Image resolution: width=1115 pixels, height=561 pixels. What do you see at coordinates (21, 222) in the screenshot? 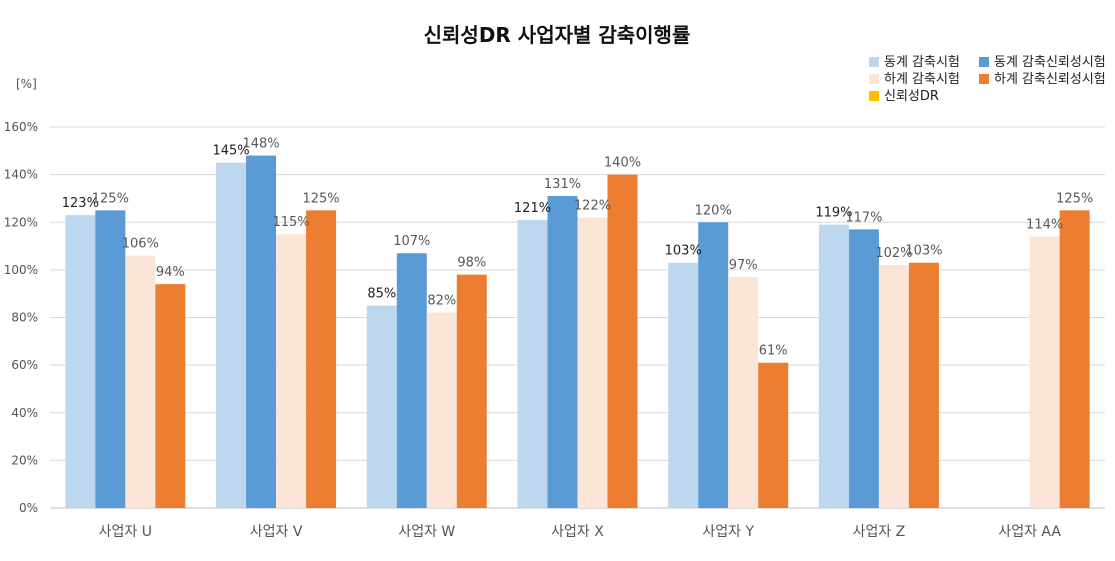
I see `y-tick-label: 120%` at bounding box center [21, 222].